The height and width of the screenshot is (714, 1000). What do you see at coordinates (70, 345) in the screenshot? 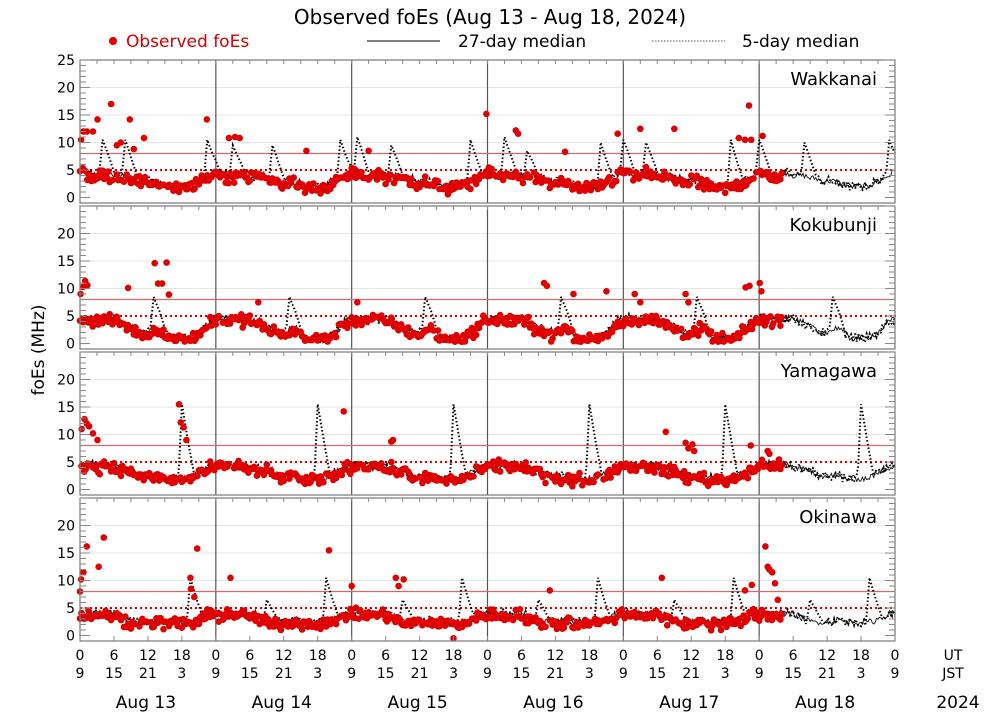
I see `y-tick-label: 0` at bounding box center [70, 345].